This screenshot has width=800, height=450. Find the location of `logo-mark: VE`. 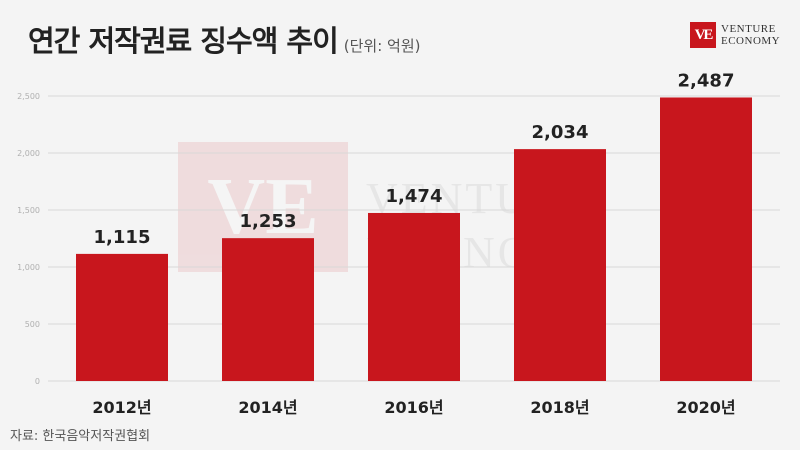

logo-mark: VE is located at coordinates (703, 35).